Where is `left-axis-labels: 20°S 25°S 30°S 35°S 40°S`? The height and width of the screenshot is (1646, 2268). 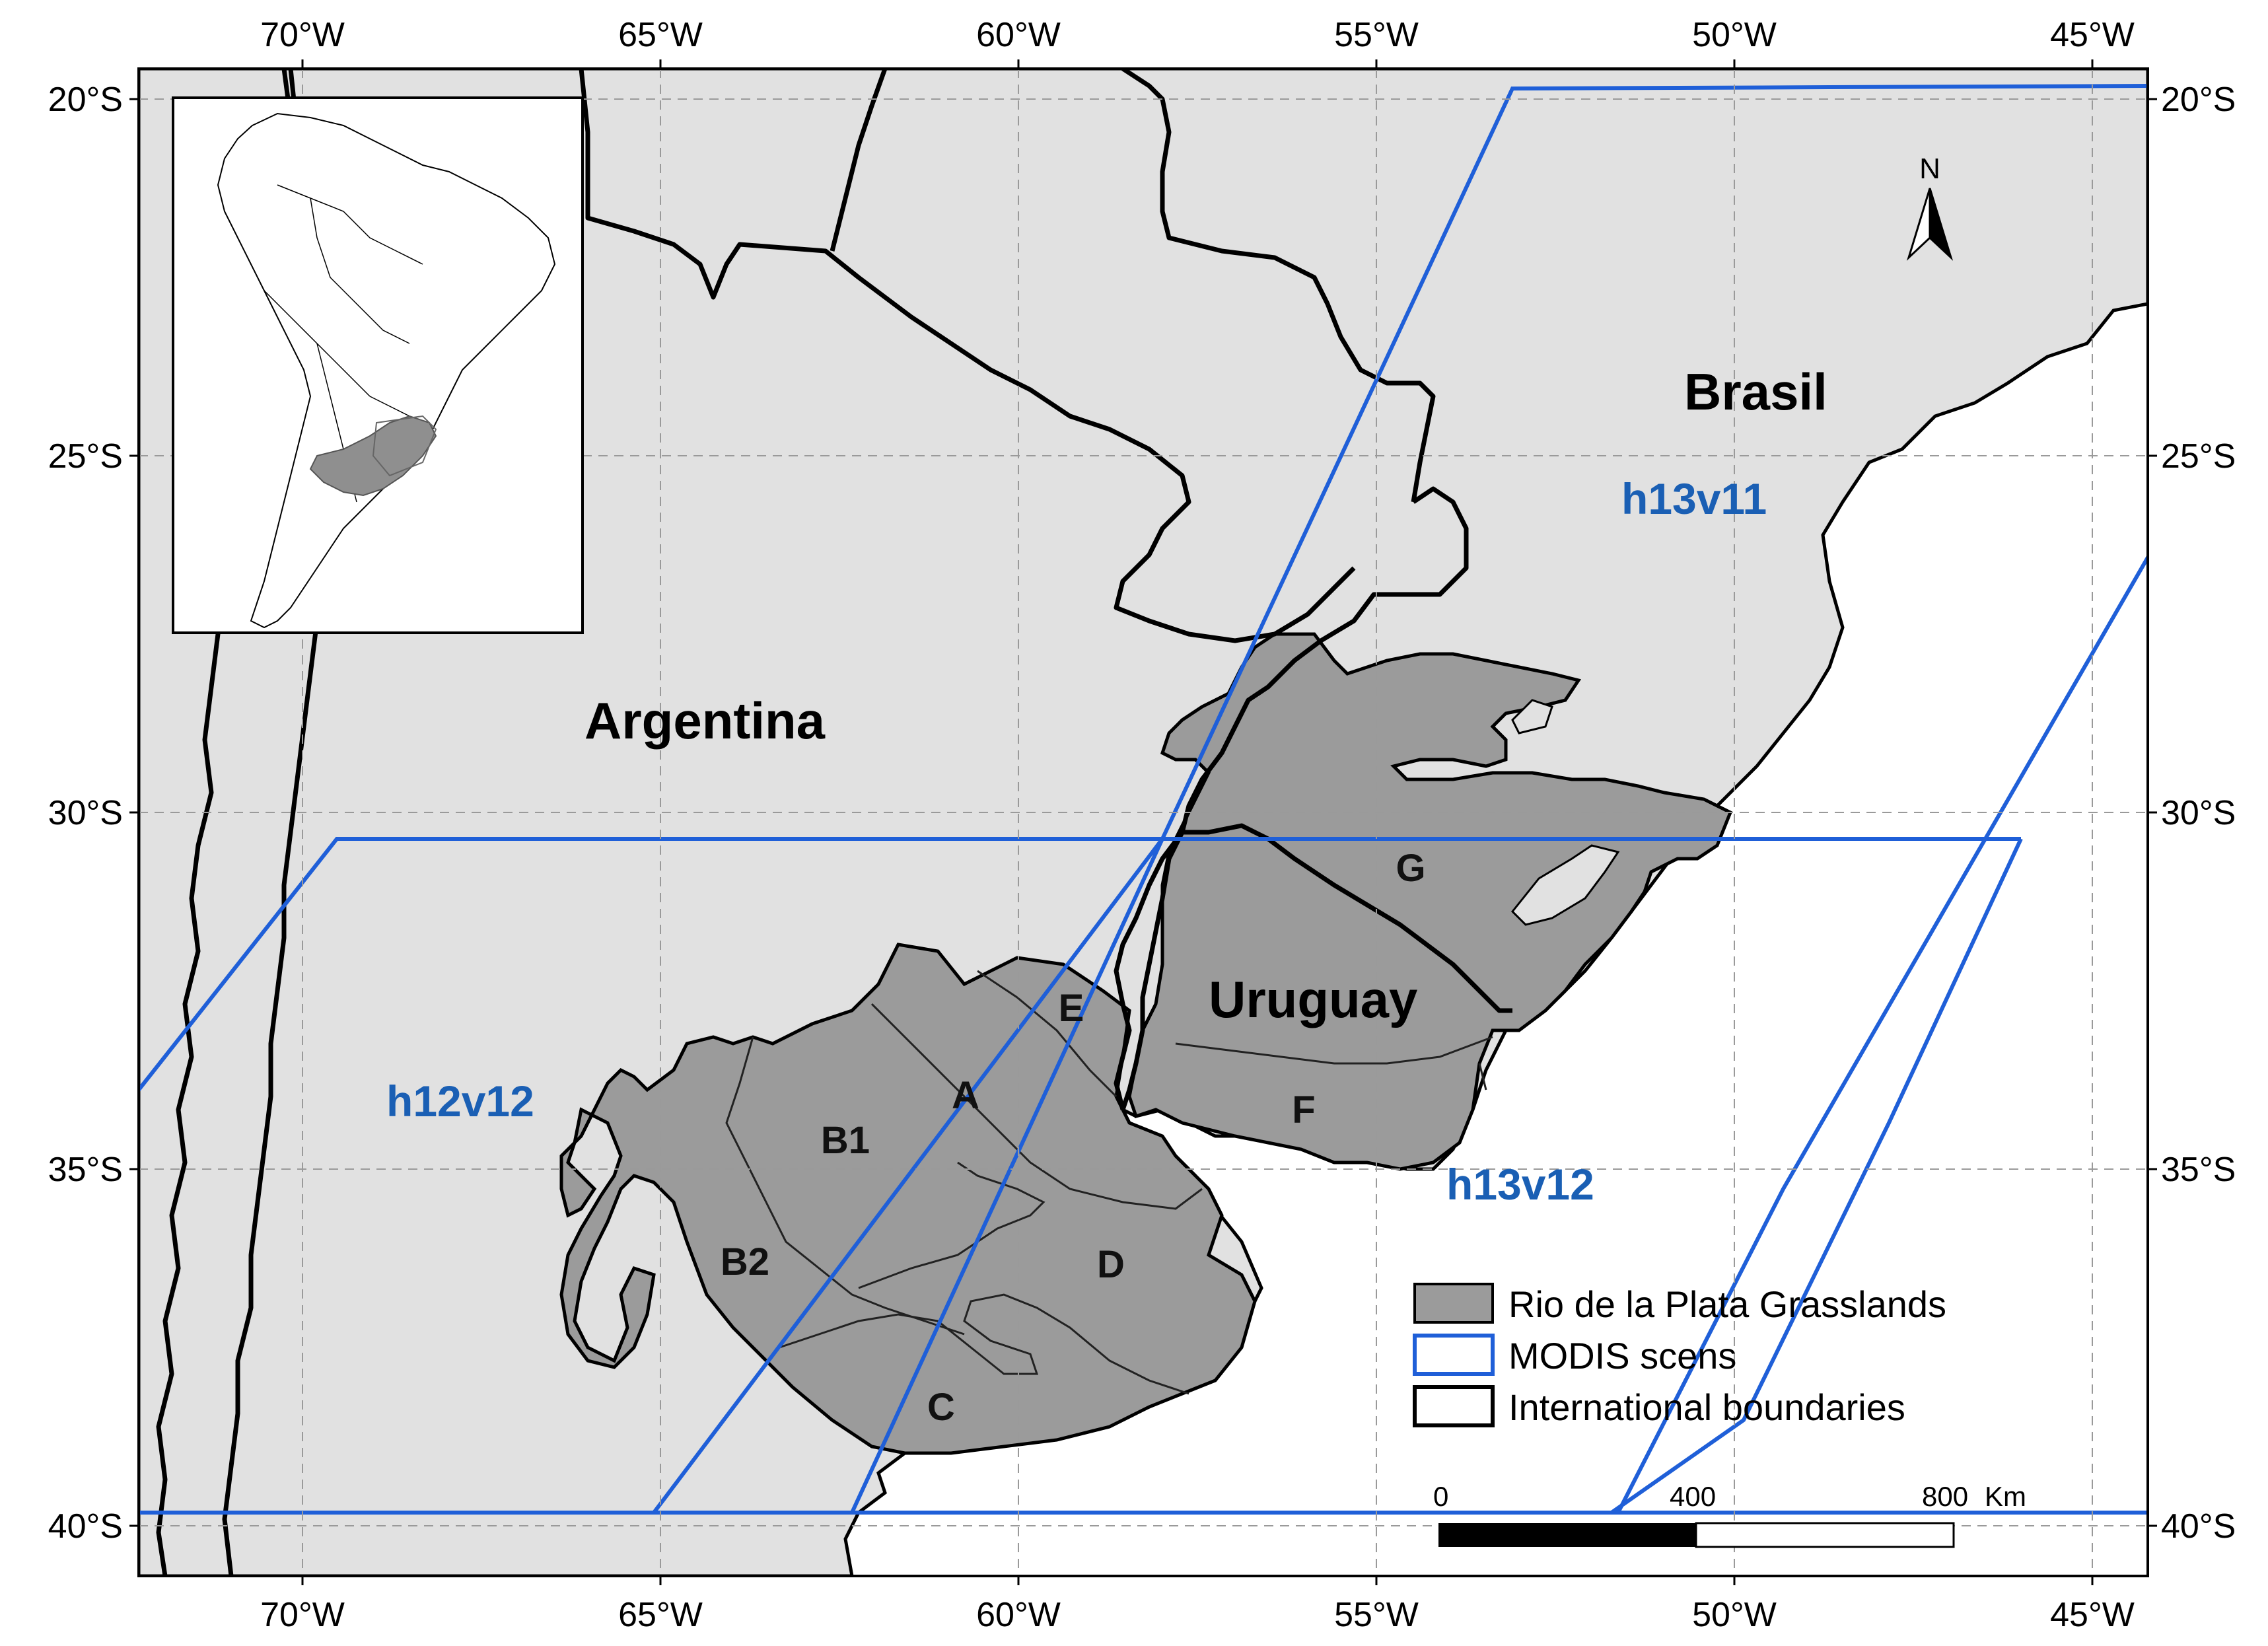 left-axis-labels: 20°S 25°S 30°S 35°S 40°S is located at coordinates (85, 813).